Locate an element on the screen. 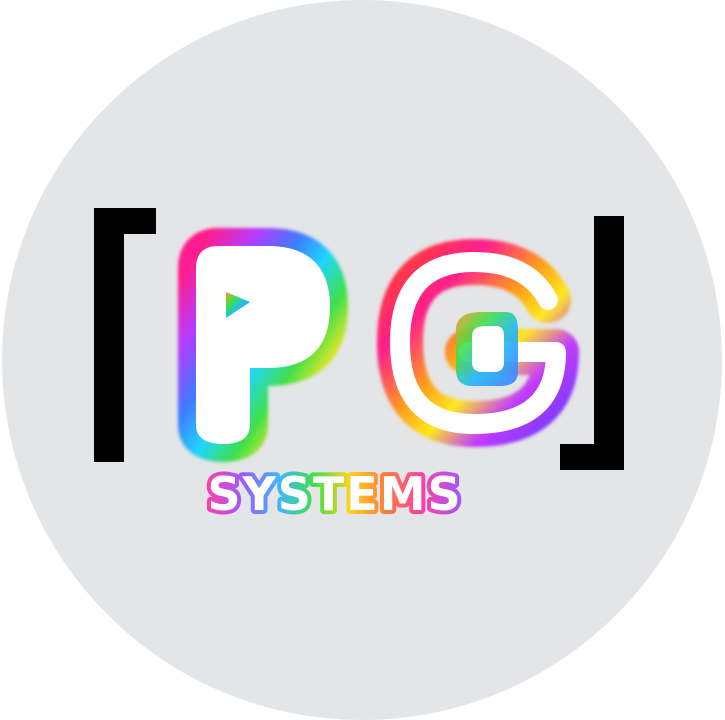  letter-p is located at coordinates (263, 345).